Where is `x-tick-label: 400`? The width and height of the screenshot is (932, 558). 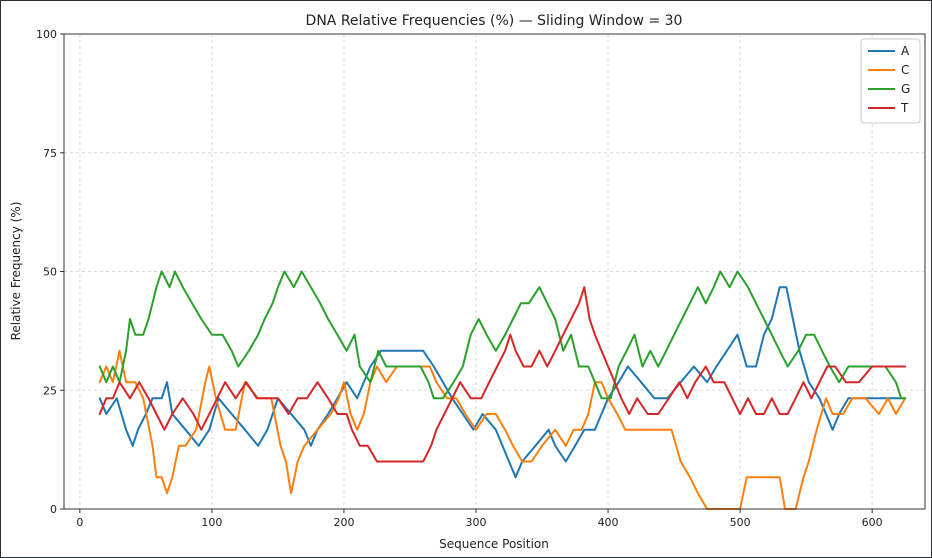
x-tick-label: 400 is located at coordinates (608, 522).